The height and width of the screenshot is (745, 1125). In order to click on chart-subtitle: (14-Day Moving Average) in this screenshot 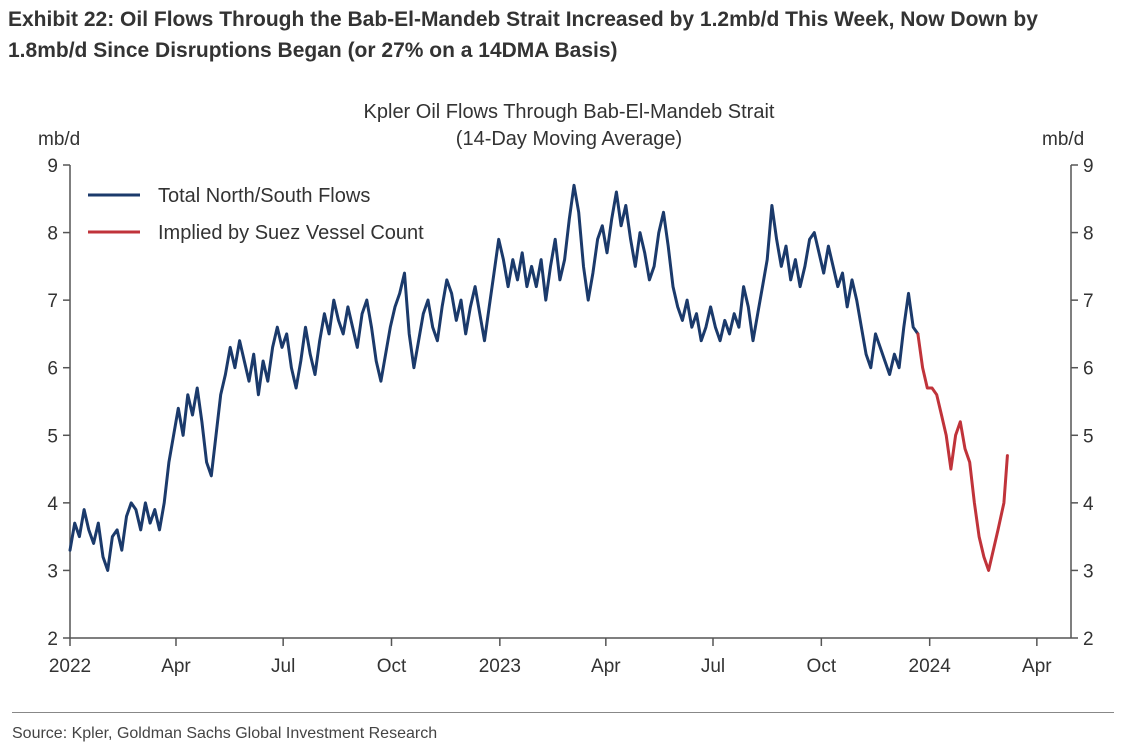, I will do `click(569, 139)`.